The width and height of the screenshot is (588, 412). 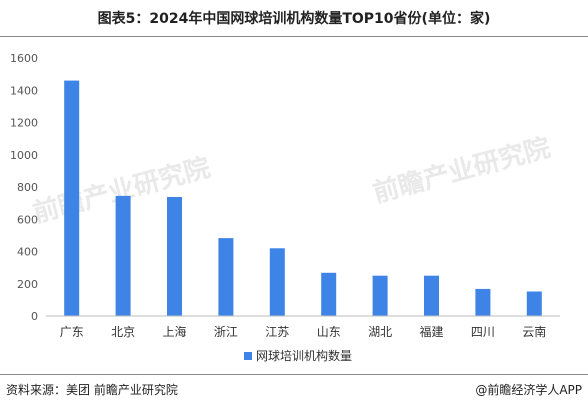 I want to click on legend: 网球培训机构数量, so click(x=298, y=355).